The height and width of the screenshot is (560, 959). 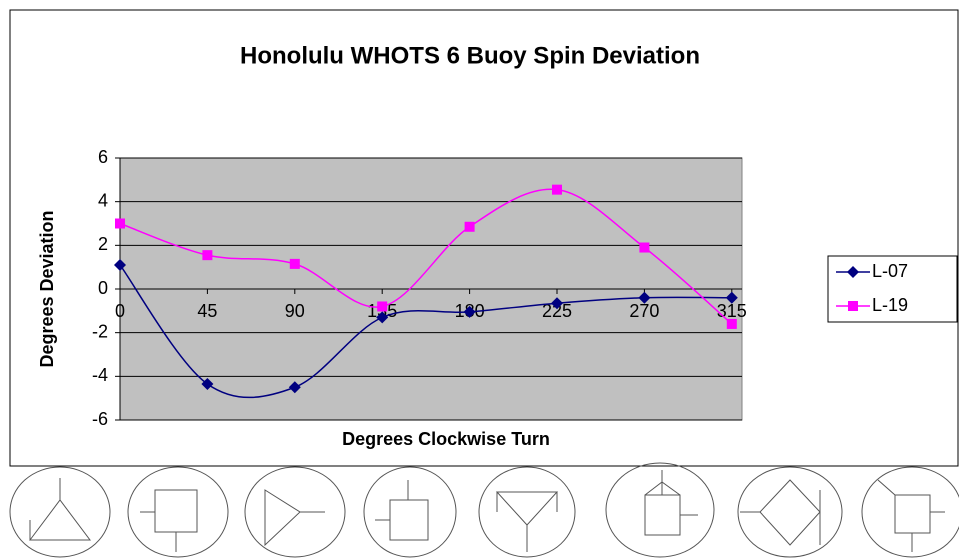 I want to click on legend-label: L-19, so click(x=890, y=305).